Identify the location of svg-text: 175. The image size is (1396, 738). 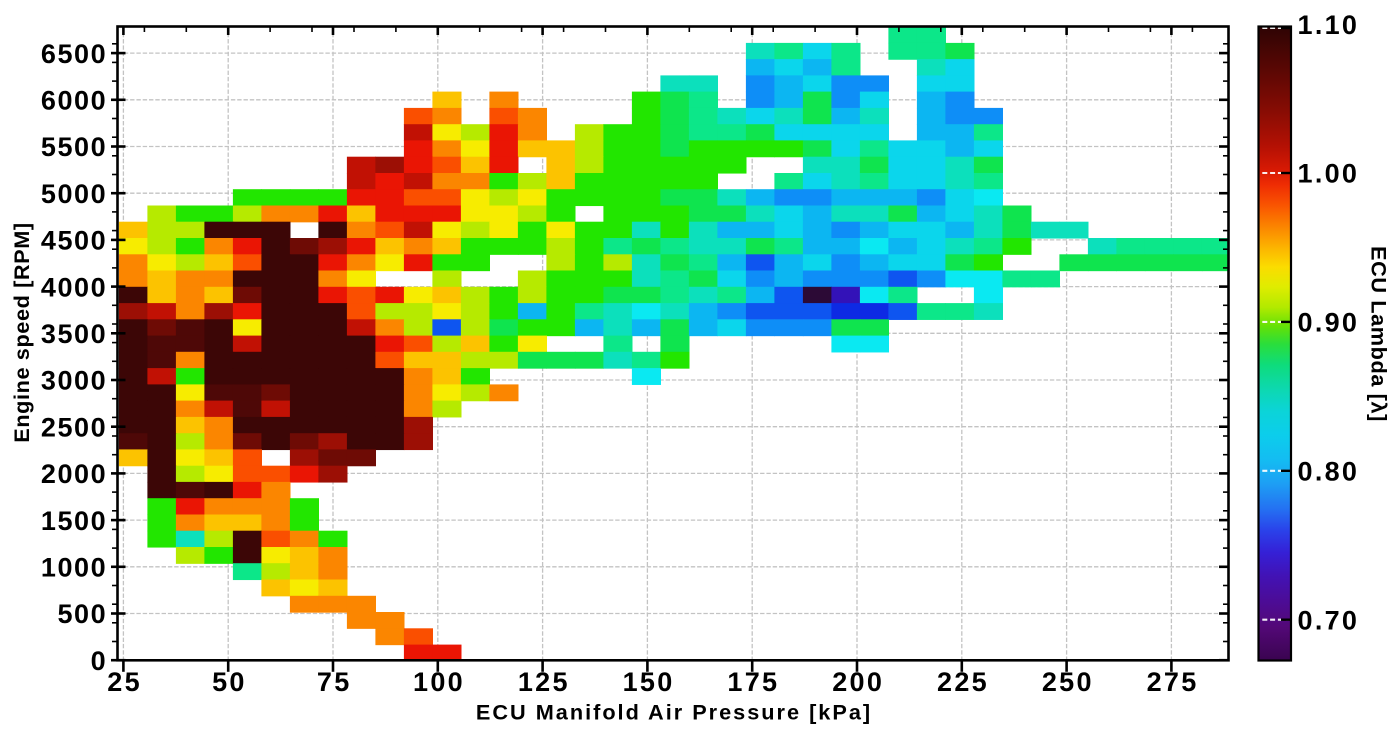
(753, 682).